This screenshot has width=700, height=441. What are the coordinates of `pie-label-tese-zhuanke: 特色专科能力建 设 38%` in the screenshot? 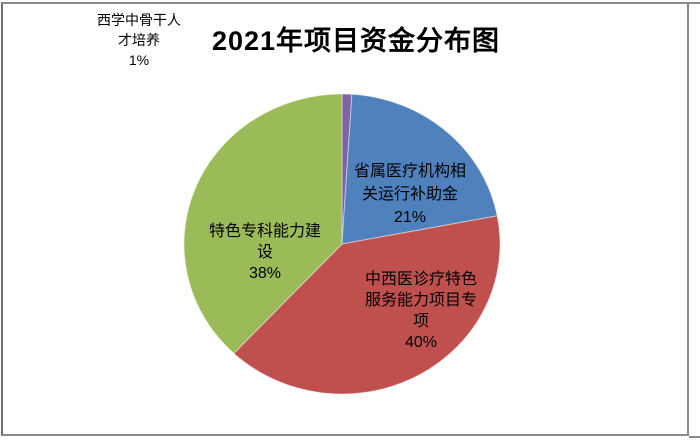 It's located at (265, 252).